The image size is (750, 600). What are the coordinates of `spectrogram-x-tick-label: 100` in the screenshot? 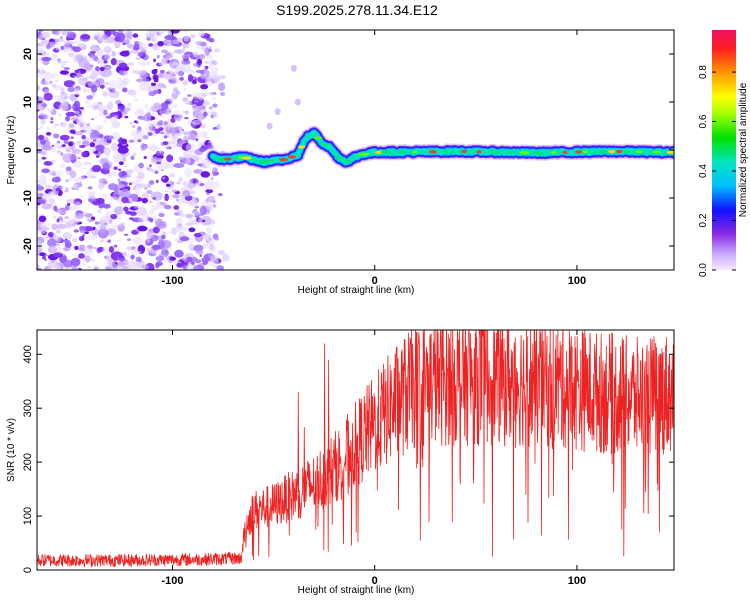 It's located at (577, 281).